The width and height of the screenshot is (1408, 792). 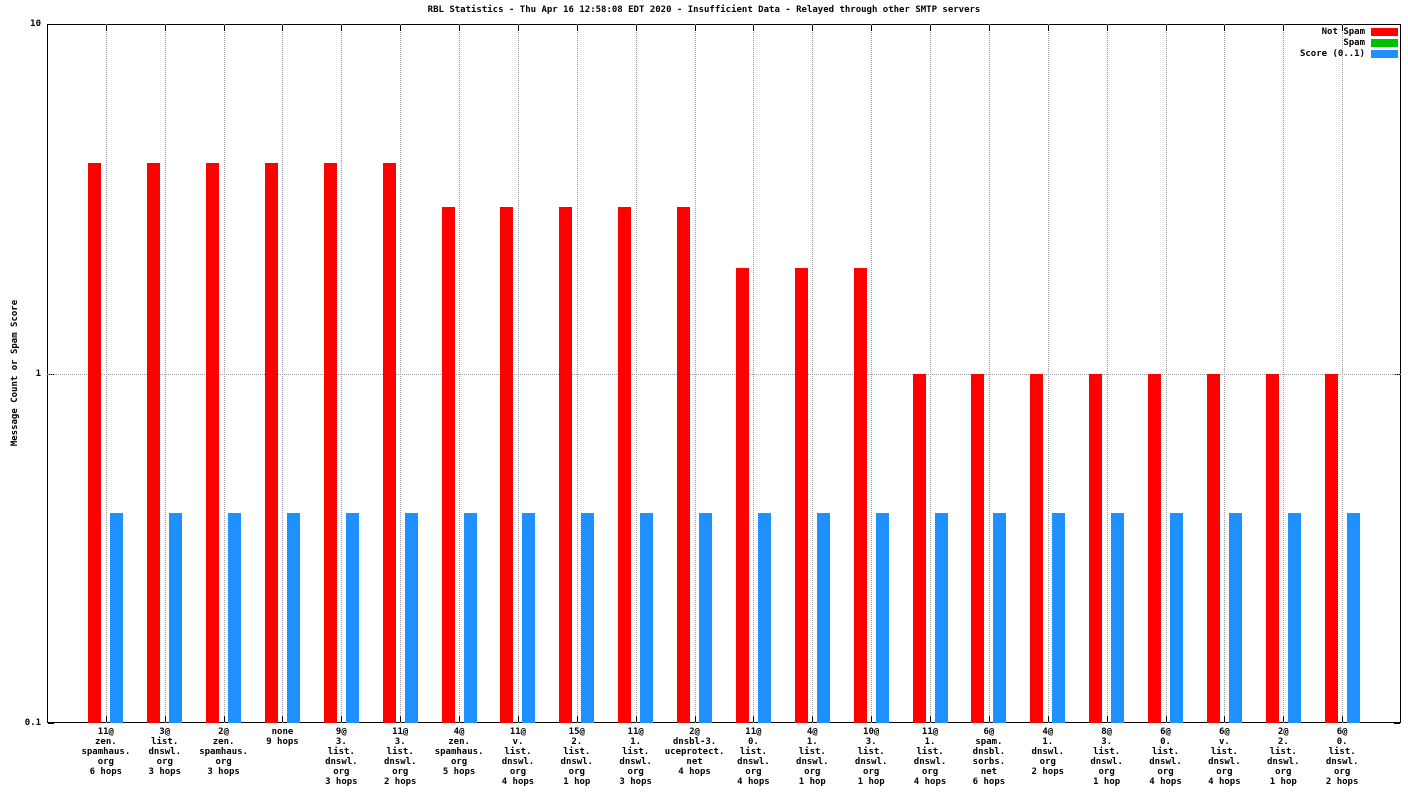 What do you see at coordinates (459, 752) in the screenshot?
I see `x-tick-label: 4@ zen. spamhaus. org 5 hops` at bounding box center [459, 752].